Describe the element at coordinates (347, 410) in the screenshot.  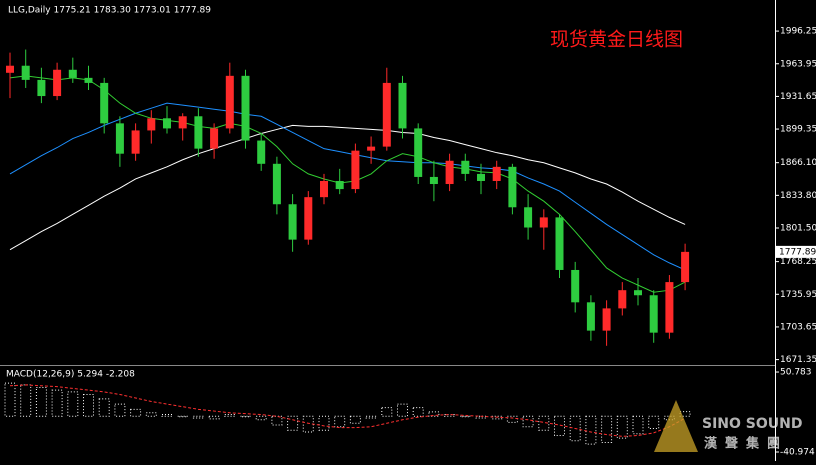
I see `macd-signal` at that location.